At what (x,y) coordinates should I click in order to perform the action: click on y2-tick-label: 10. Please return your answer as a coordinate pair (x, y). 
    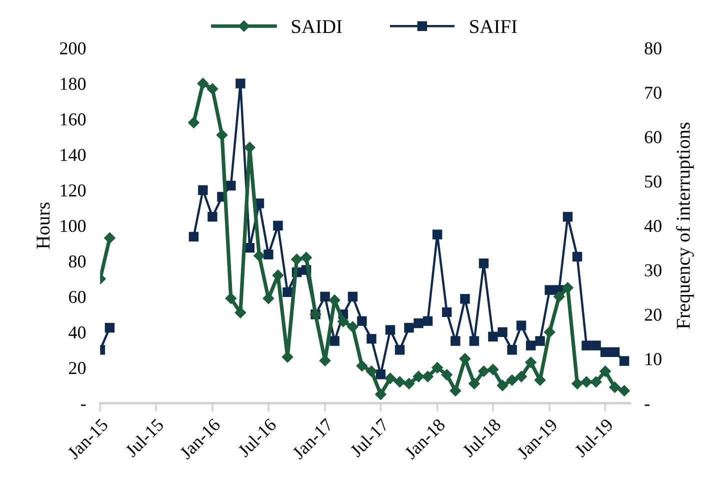
    Looking at the image, I should click on (654, 359).